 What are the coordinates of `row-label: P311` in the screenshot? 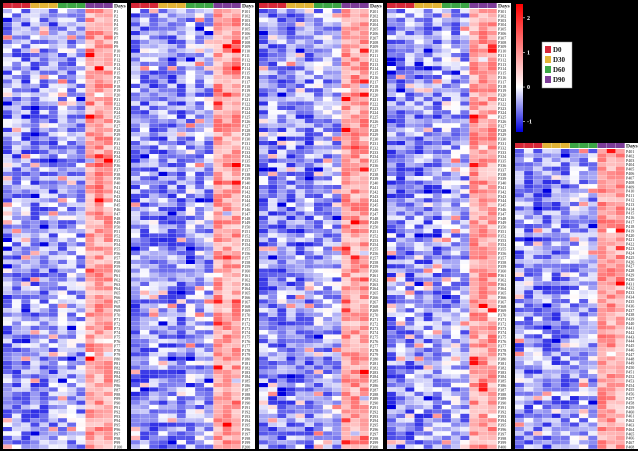 It's located at (502, 55).